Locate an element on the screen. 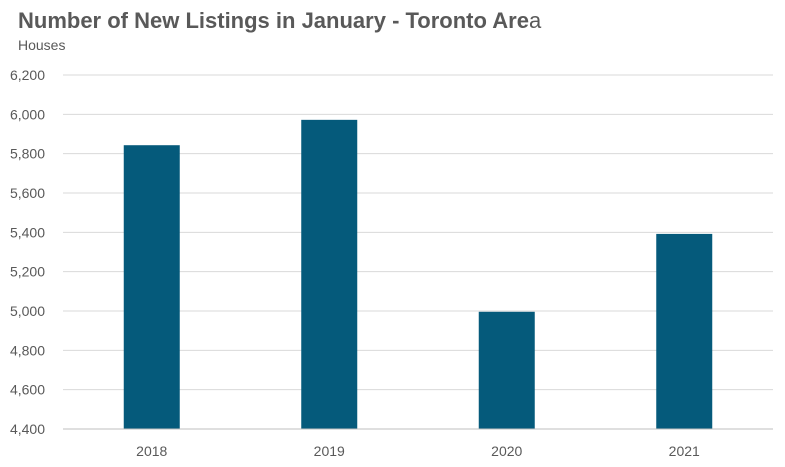  bar-2018 is located at coordinates (151, 287).